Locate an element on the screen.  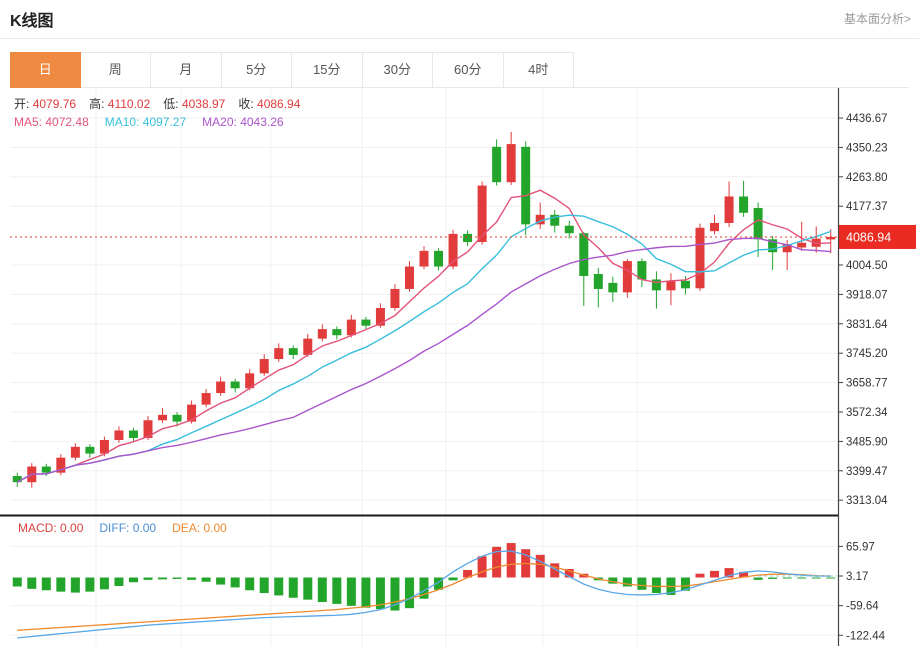
tab-15min: 15分 is located at coordinates (327, 70).